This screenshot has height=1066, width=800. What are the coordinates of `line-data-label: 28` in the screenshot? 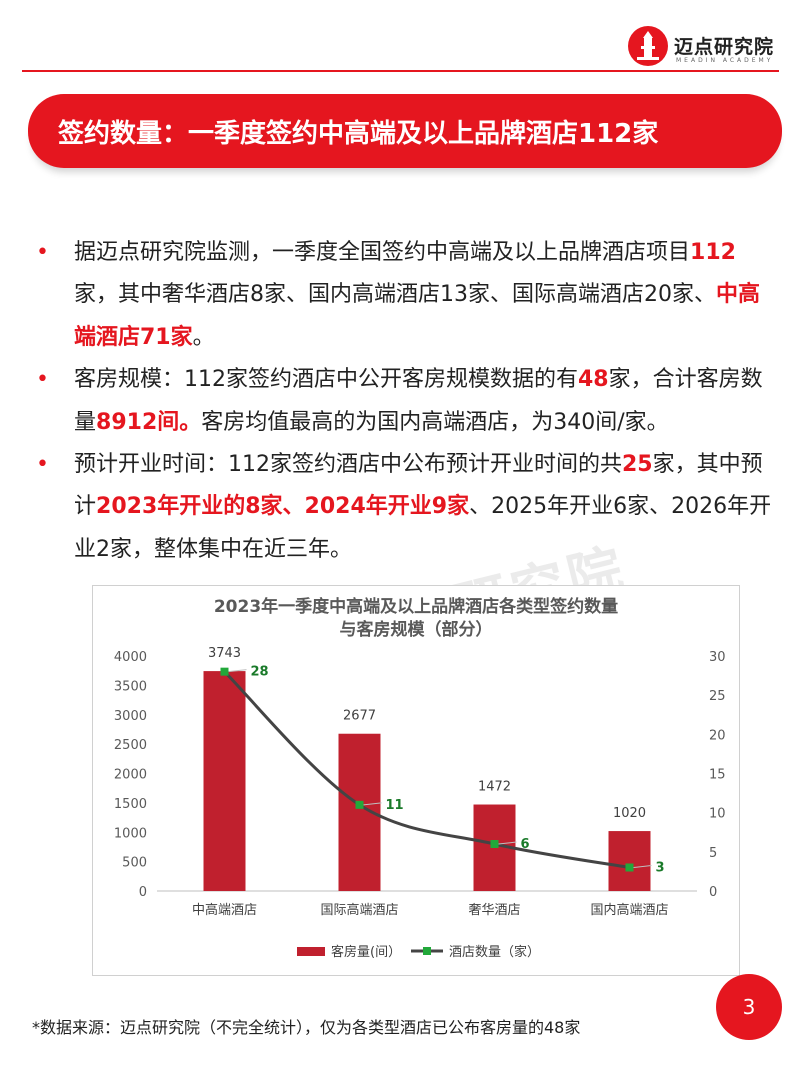 It's located at (260, 672).